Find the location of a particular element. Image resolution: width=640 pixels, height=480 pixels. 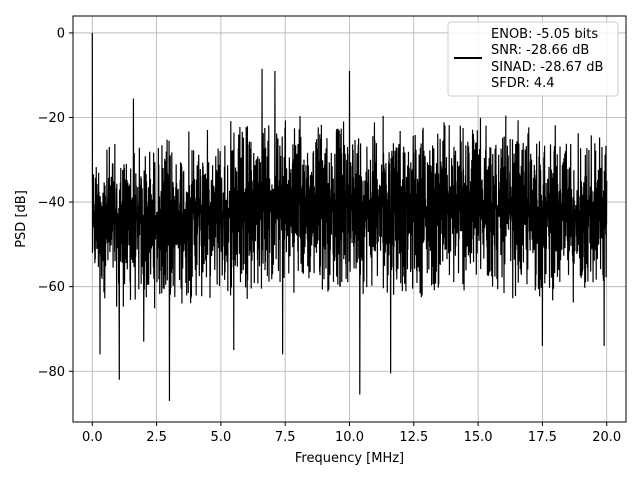

x-tick-label: 0.0 is located at coordinates (92, 437).